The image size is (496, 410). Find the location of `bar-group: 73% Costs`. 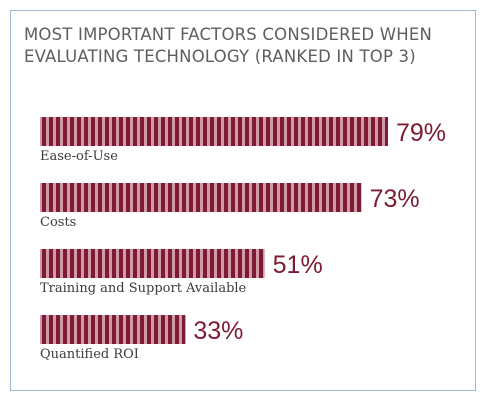

bar-group: 73% Costs is located at coordinates (230, 206).